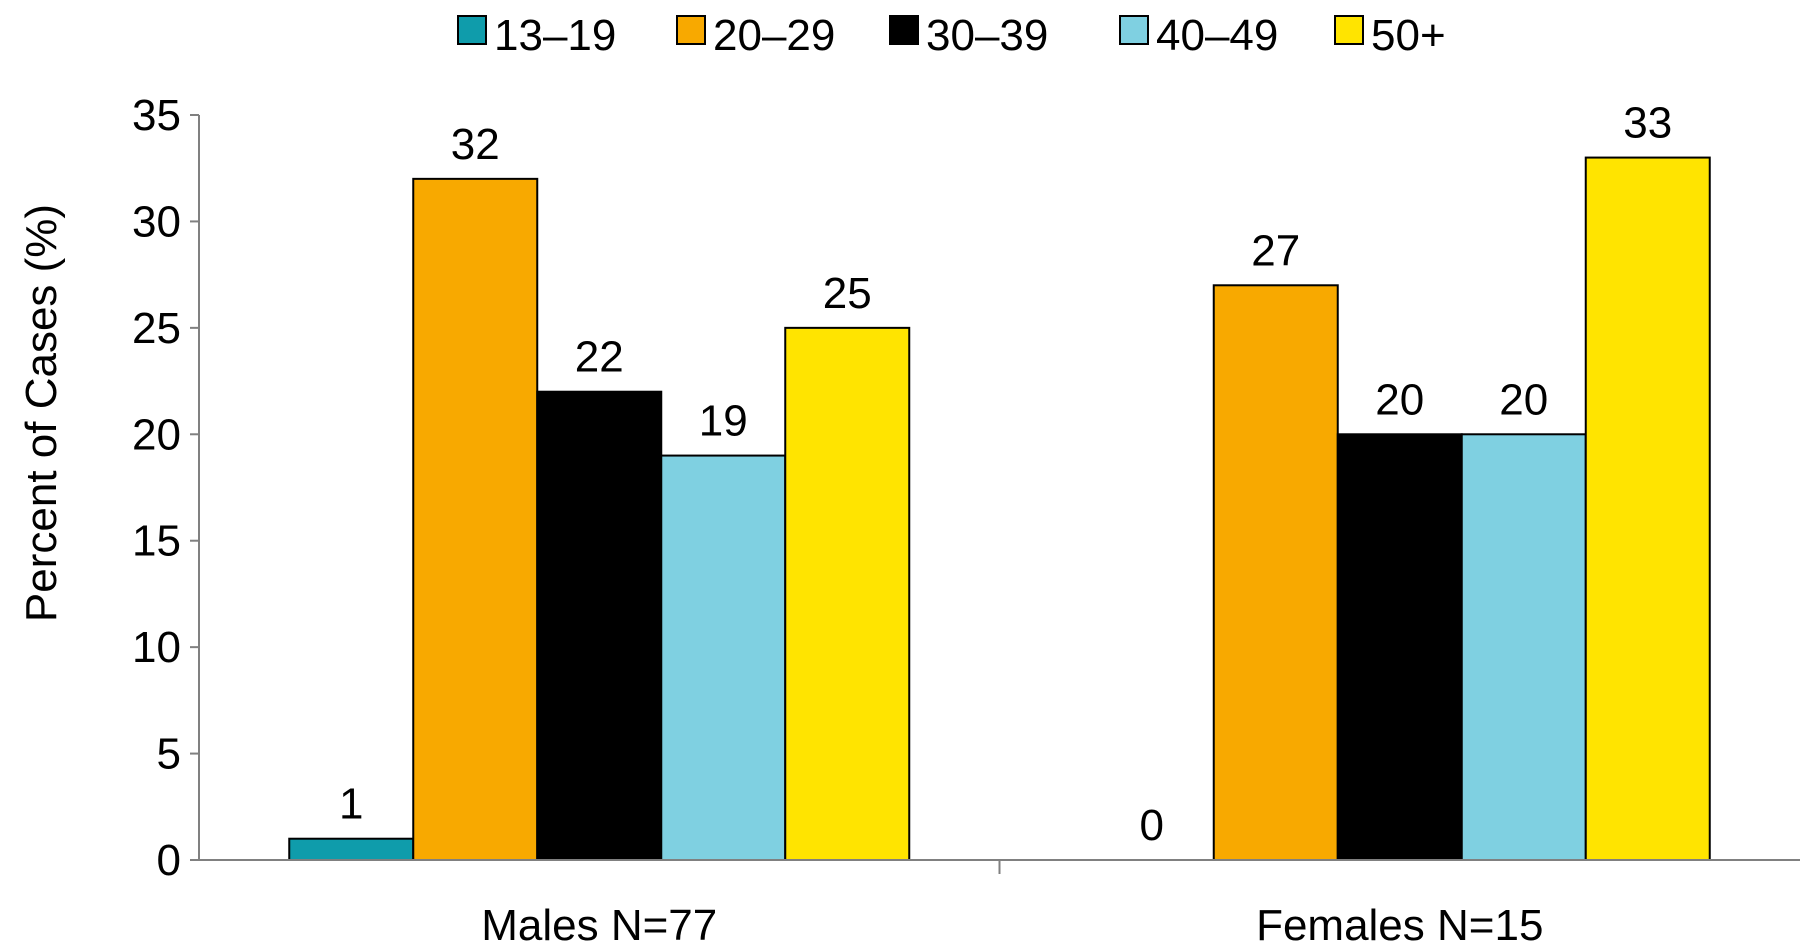 The image size is (1804, 944). Describe the element at coordinates (166, 488) in the screenshot. I see `y-axis: 0 5 10 15 20 25 30 35` at that location.